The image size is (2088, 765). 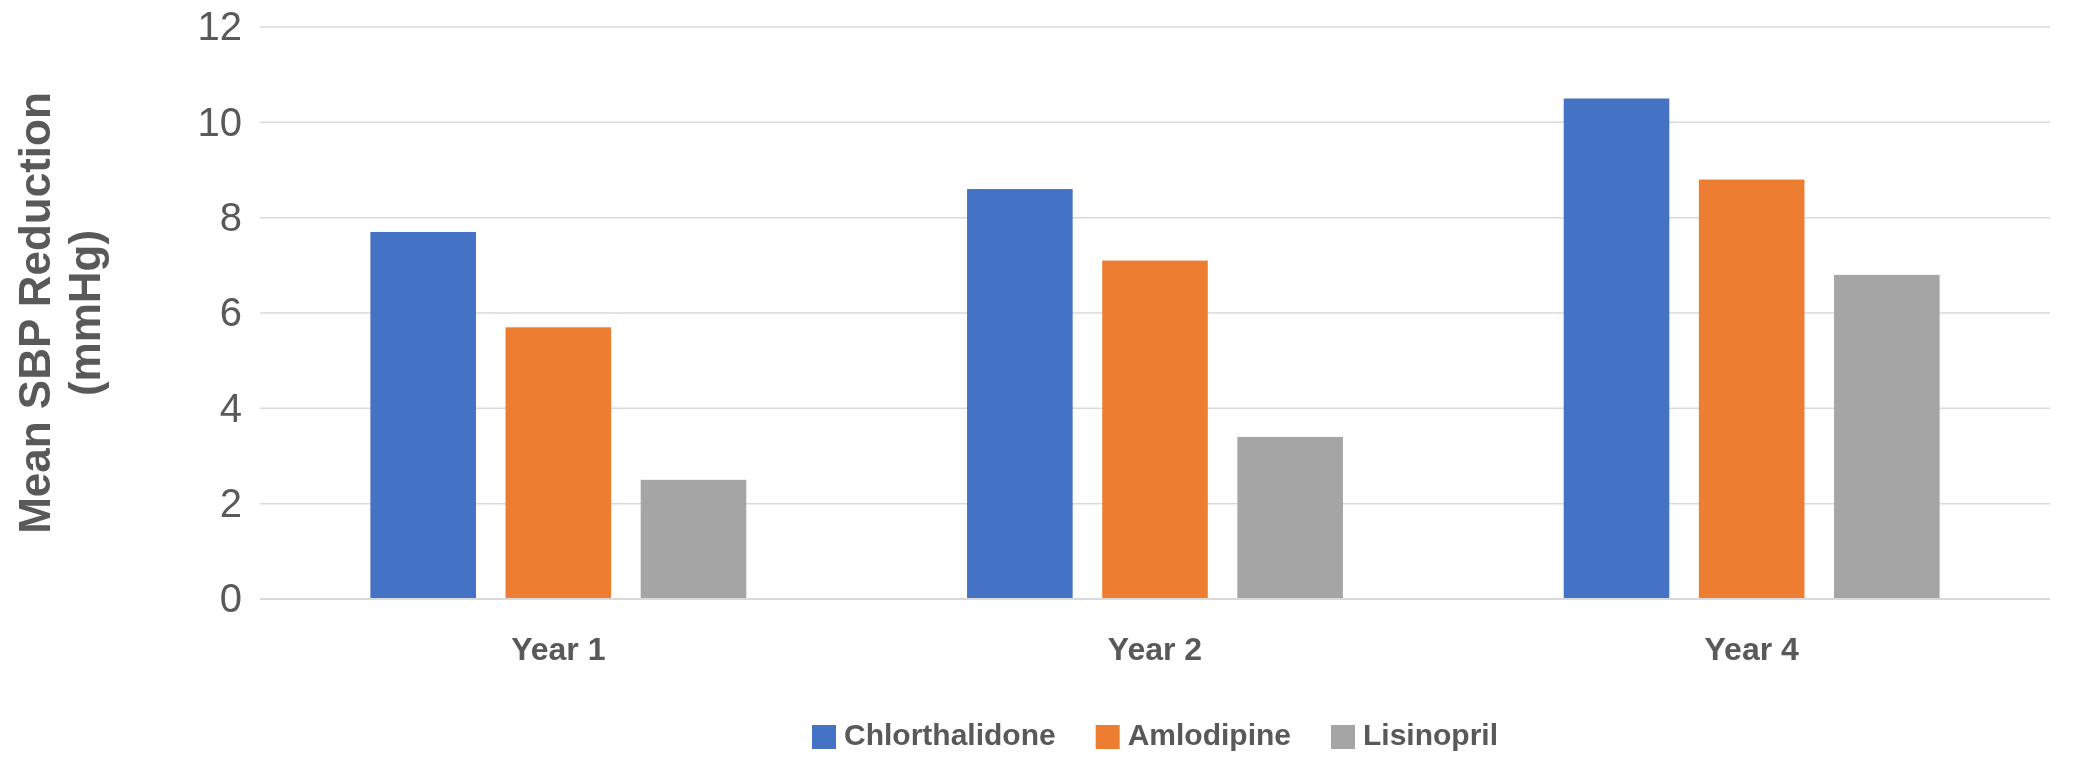 What do you see at coordinates (1155, 648) in the screenshot?
I see `x-tick-label: Year 2` at bounding box center [1155, 648].